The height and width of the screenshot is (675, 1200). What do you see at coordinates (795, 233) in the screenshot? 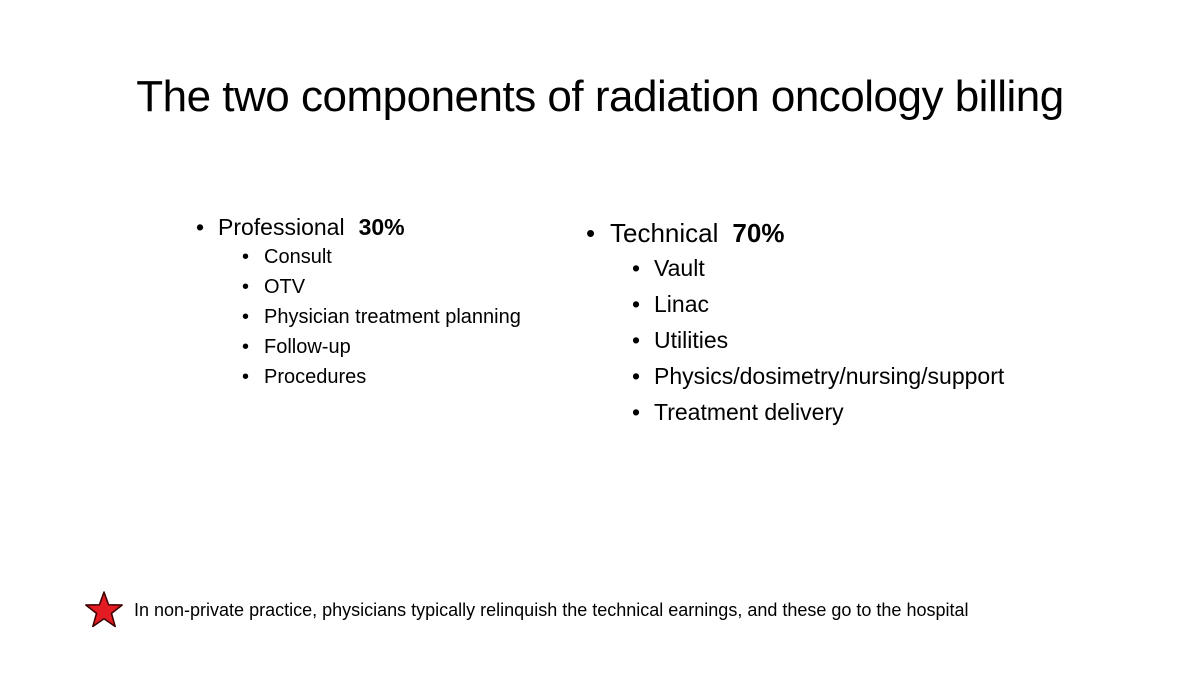
I see `technical-heading: • Technical 70%` at bounding box center [795, 233].